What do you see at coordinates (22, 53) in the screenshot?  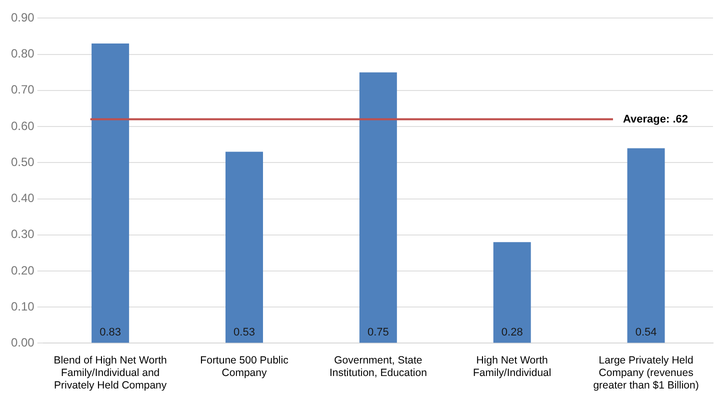 I see `y-tick-label: 0.80` at bounding box center [22, 53].